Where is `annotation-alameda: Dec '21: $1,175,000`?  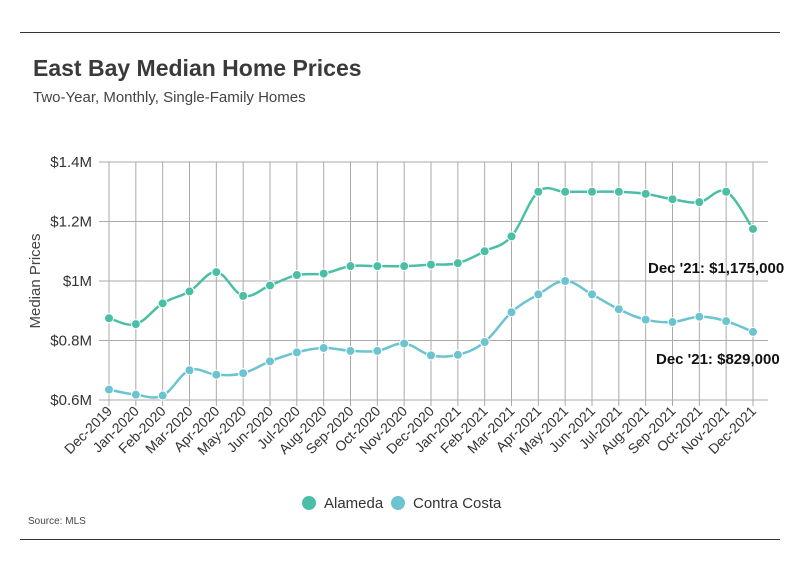 annotation-alameda: Dec '21: $1,175,000 is located at coordinates (716, 268).